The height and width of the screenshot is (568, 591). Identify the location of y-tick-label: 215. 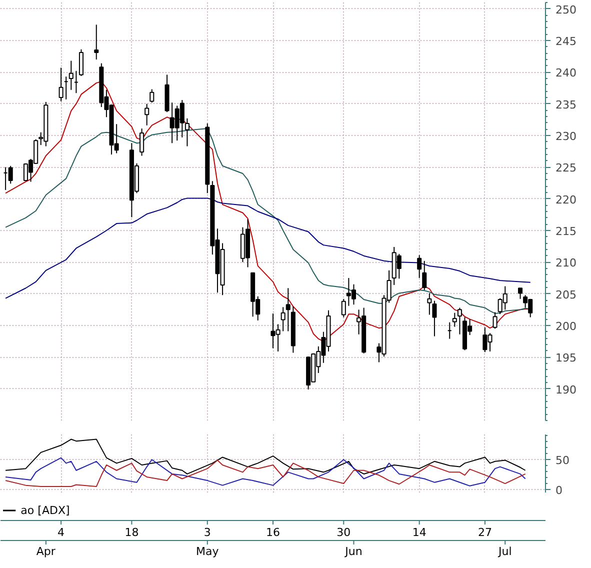
(566, 231).